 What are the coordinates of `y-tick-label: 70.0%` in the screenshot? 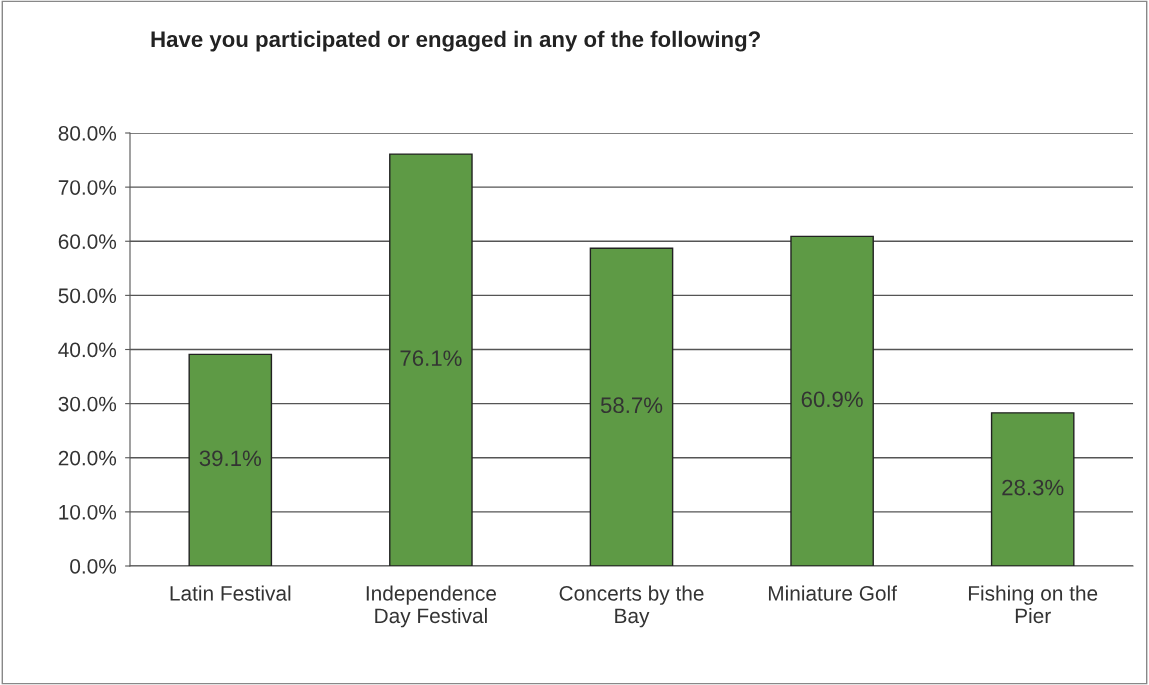 It's located at (87, 187).